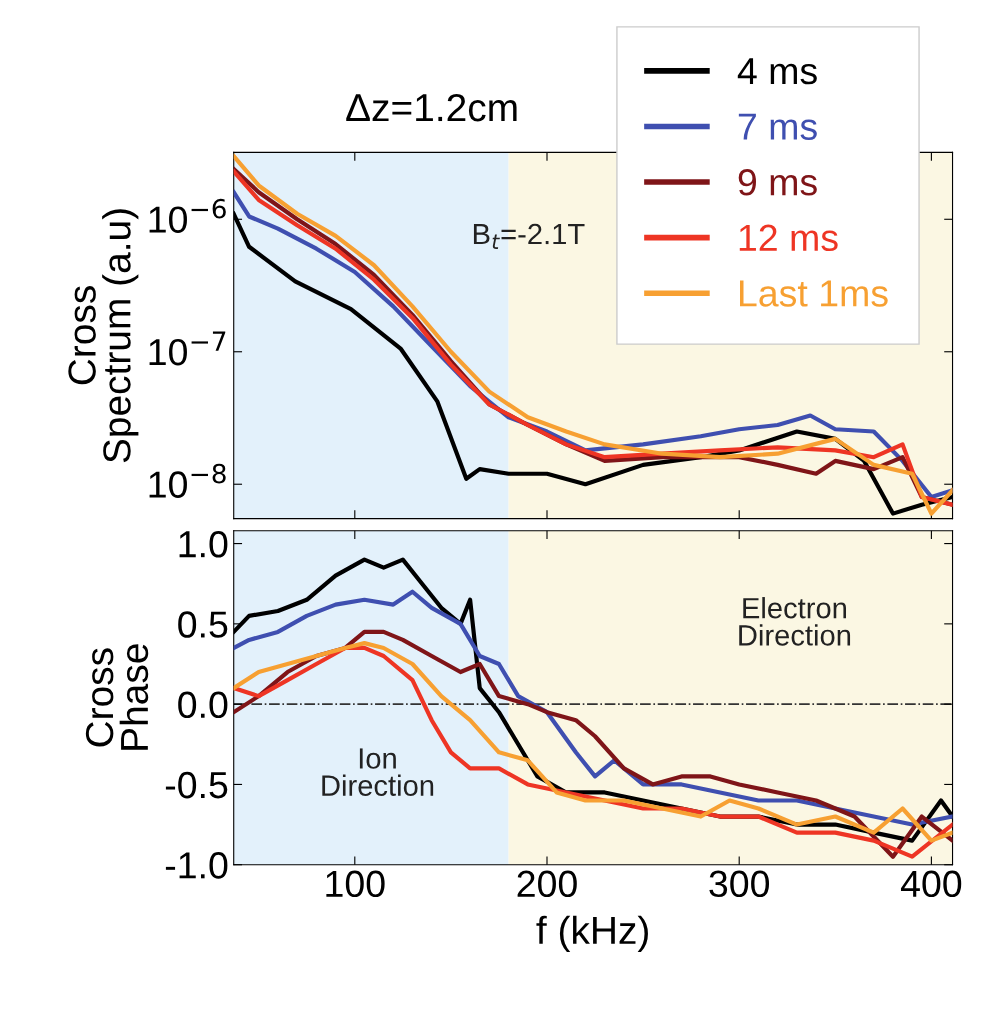 This screenshot has width=982, height=1009. What do you see at coordinates (777, 182) in the screenshot?
I see `legend-label: 9 ms` at bounding box center [777, 182].